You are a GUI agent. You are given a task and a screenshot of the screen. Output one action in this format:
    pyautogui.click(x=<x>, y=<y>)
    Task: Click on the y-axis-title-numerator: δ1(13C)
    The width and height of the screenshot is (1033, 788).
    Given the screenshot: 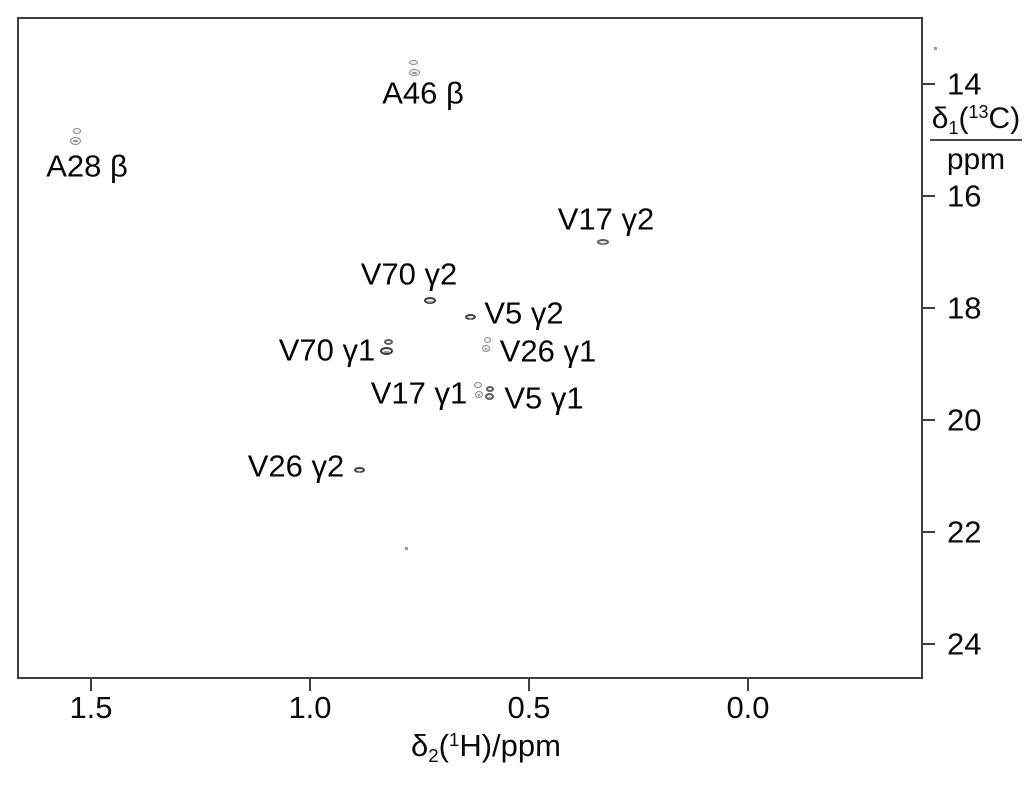 What is the action you would take?
    pyautogui.click(x=976, y=121)
    